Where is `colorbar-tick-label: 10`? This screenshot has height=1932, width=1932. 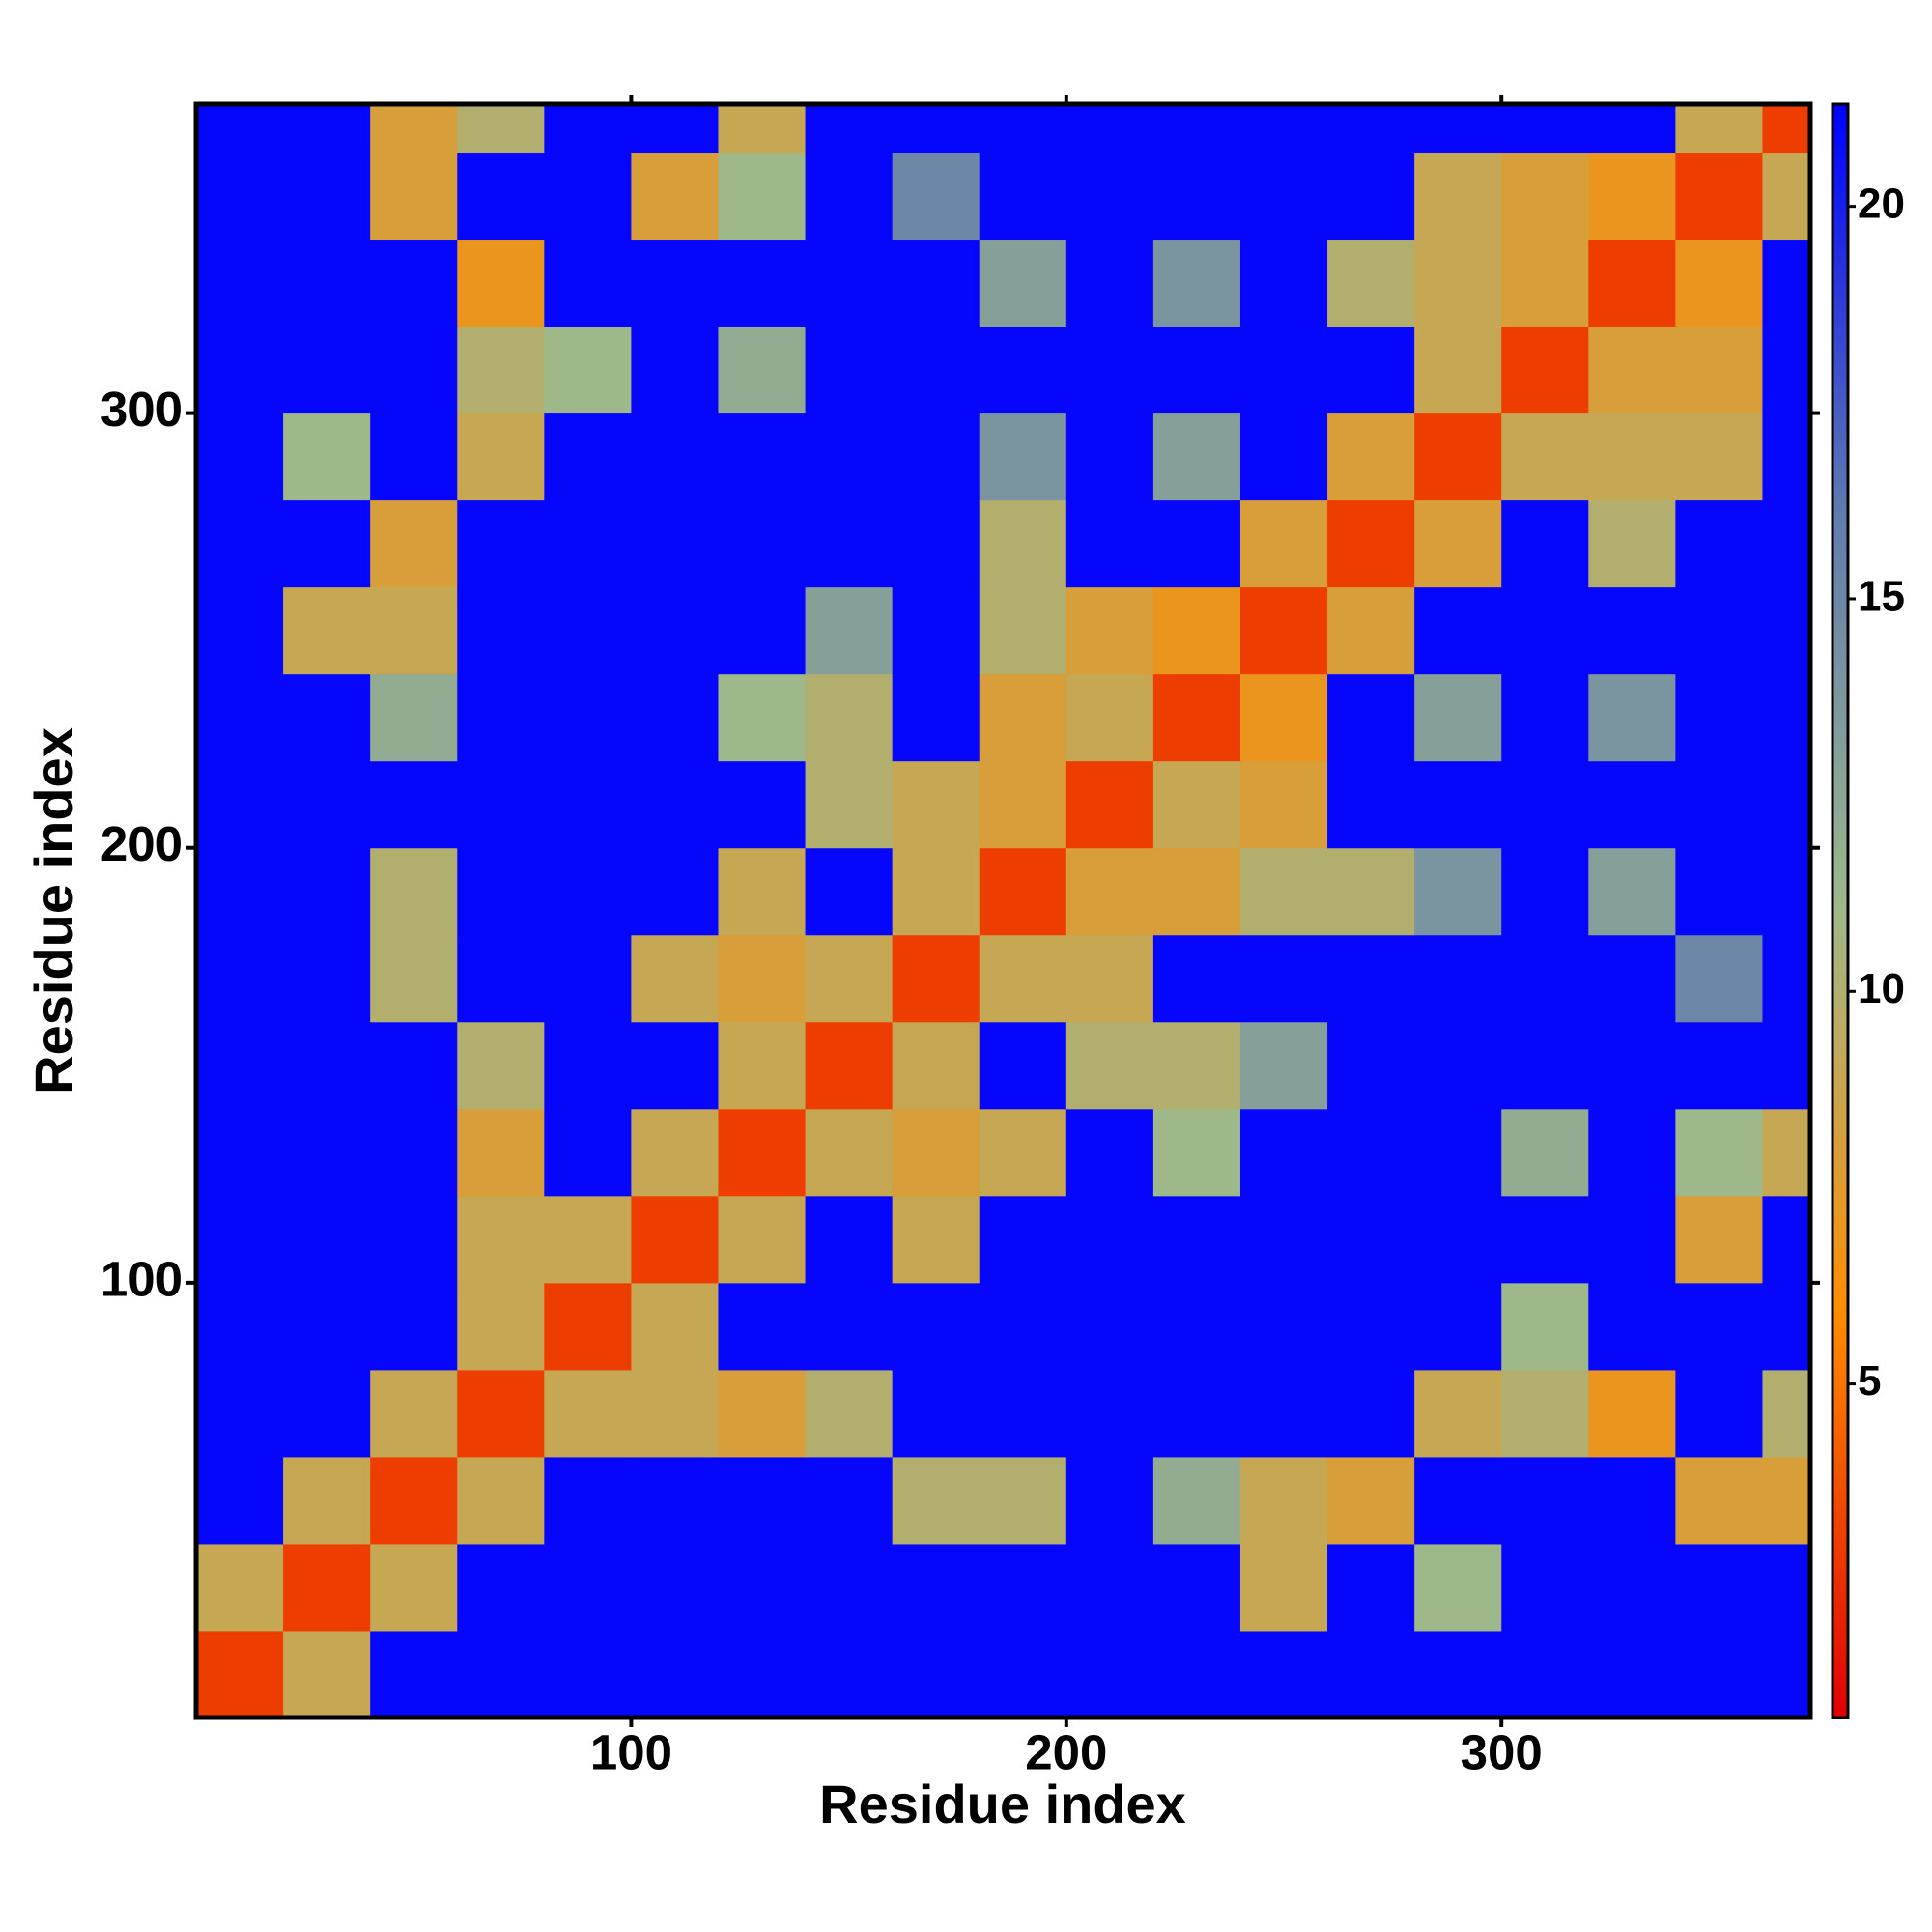 colorbar-tick-label: 10 is located at coordinates (1881, 988).